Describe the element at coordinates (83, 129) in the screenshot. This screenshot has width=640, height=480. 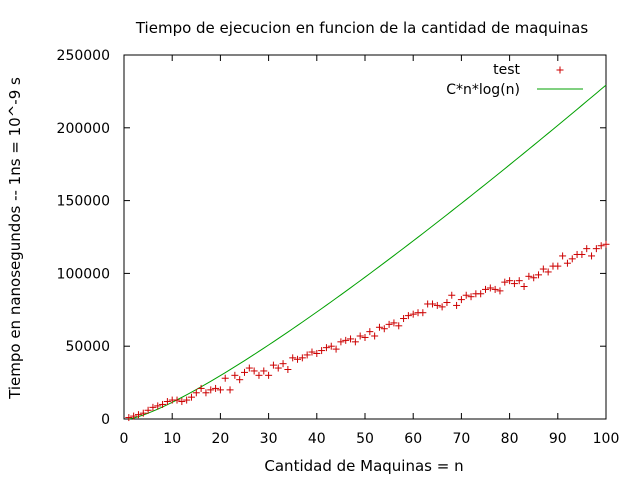
I see `y-tick-label: 200000` at that location.